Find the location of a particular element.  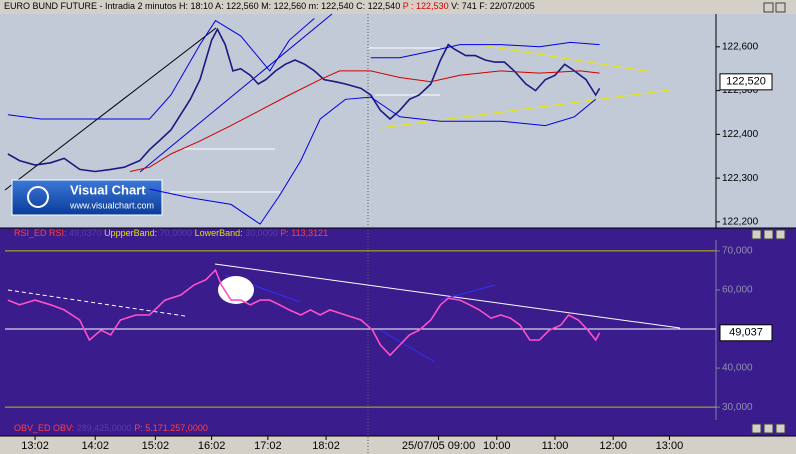

x-tick-label: 13:02 is located at coordinates (35, 446).